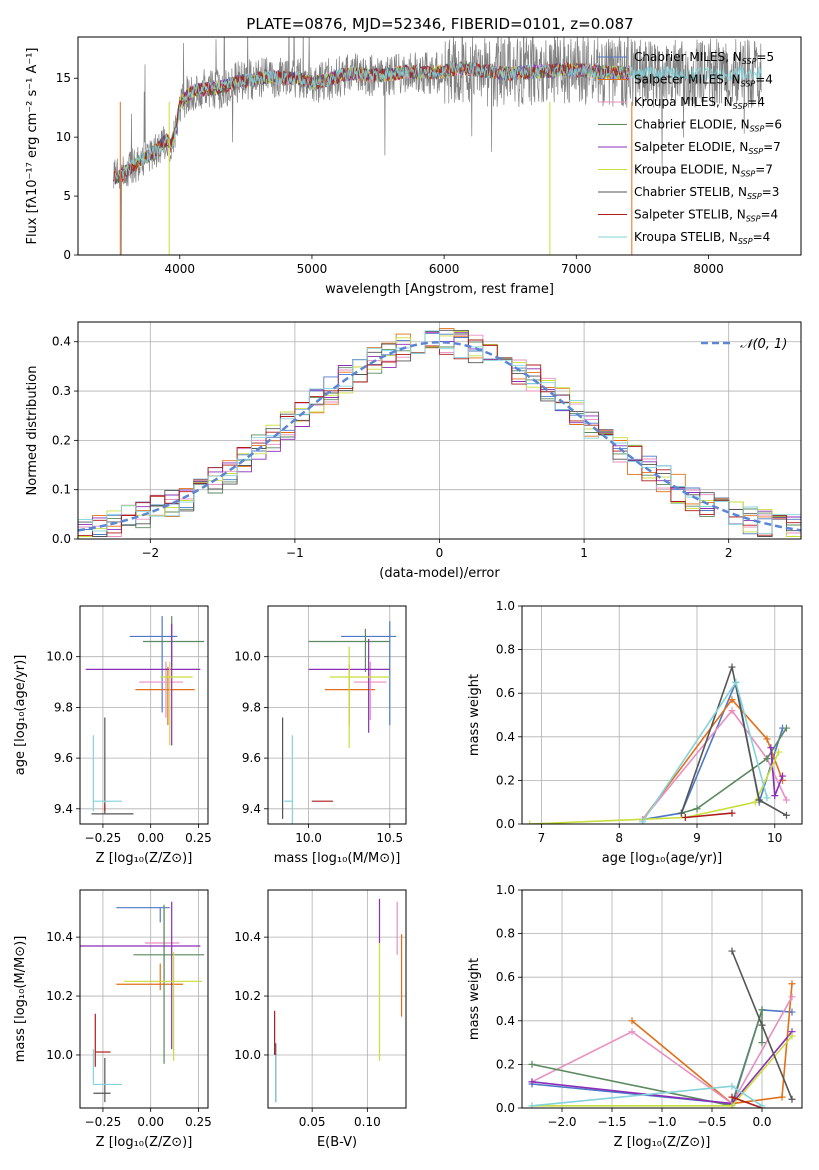 The image size is (819, 1170). Describe the element at coordinates (748, 84) in the screenshot. I see `legend-sub-1: SSP` at that location.